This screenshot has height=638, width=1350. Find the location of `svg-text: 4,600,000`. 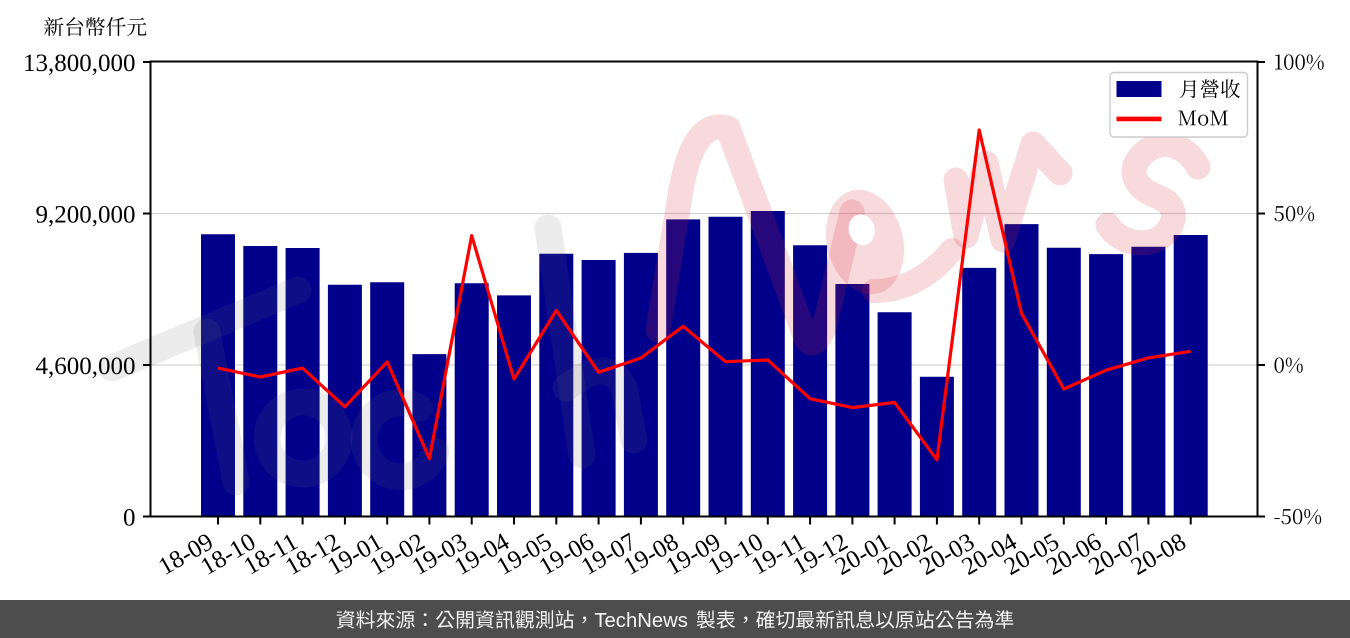

svg-text: 4,600,000 is located at coordinates (86, 366).